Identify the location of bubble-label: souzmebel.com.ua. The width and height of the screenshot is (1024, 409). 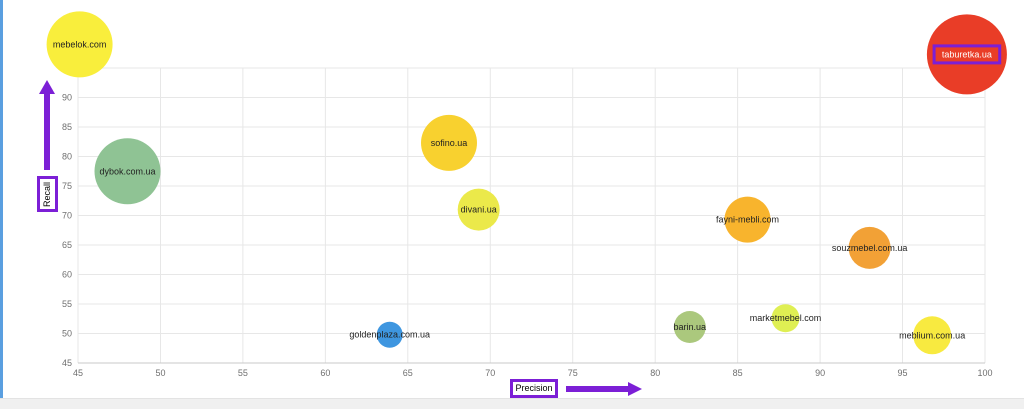
(870, 248).